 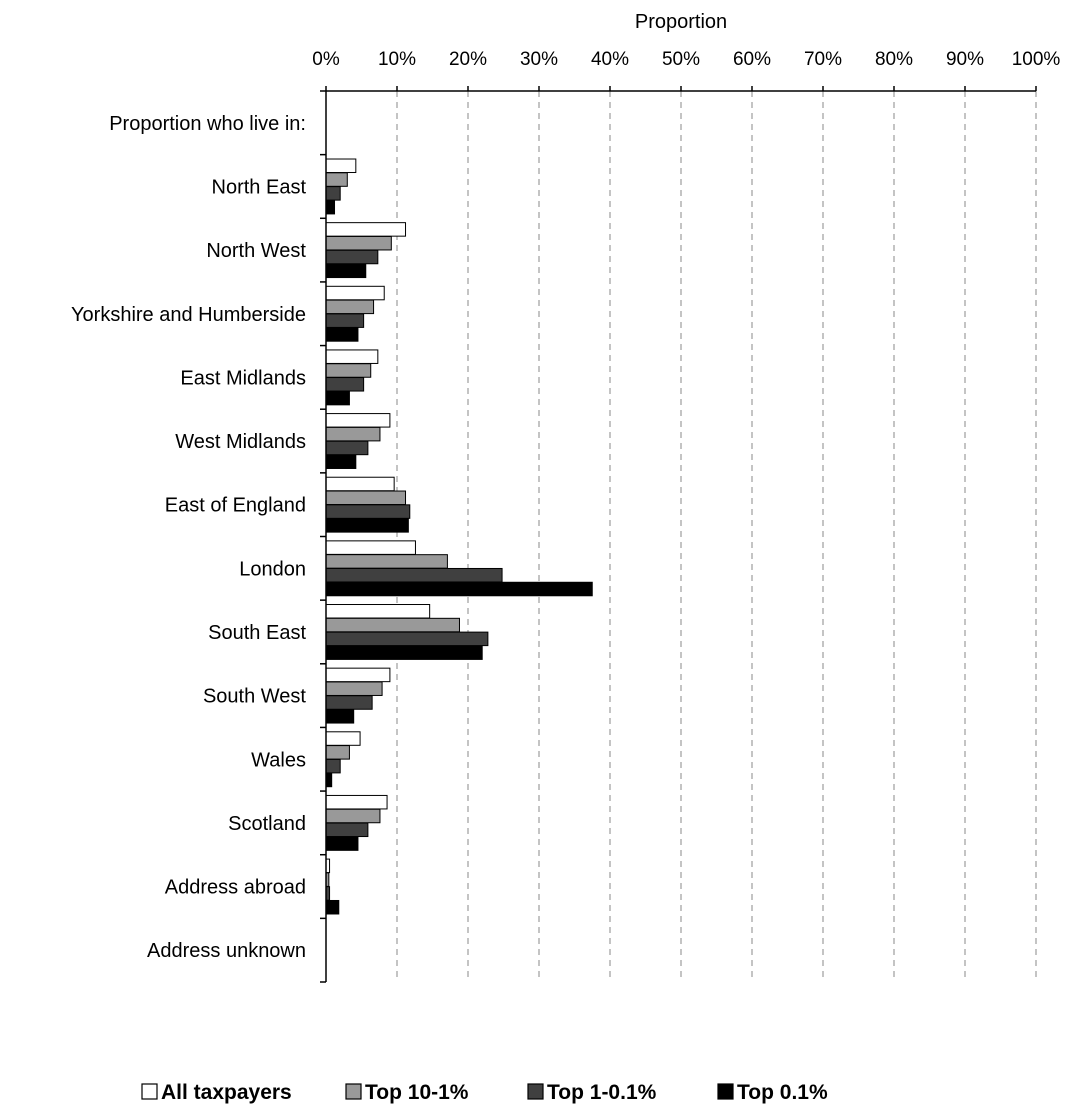 What do you see at coordinates (254, 697) in the screenshot?
I see `category-label: South West` at bounding box center [254, 697].